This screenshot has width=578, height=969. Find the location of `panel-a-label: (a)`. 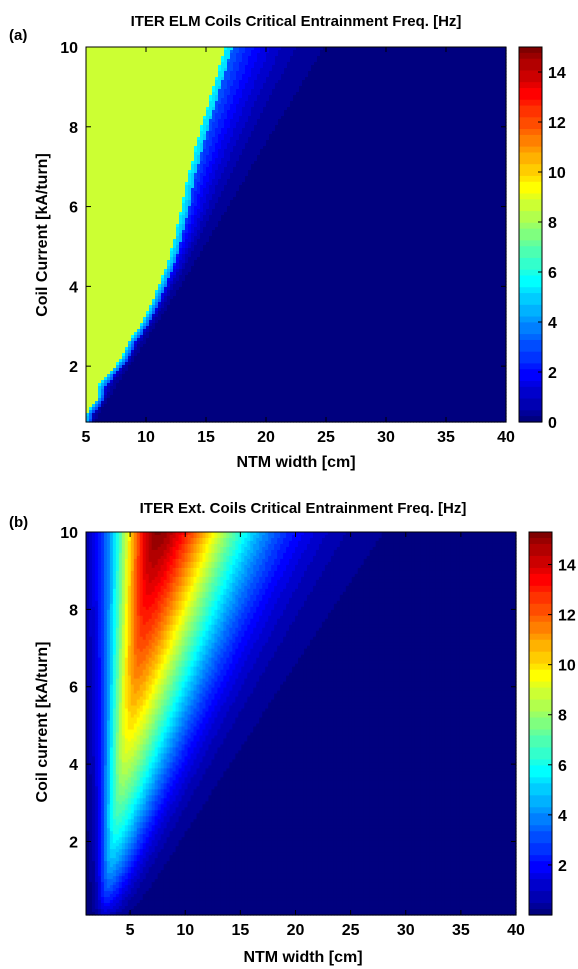

panel-a-label: (a) is located at coordinates (18, 35).